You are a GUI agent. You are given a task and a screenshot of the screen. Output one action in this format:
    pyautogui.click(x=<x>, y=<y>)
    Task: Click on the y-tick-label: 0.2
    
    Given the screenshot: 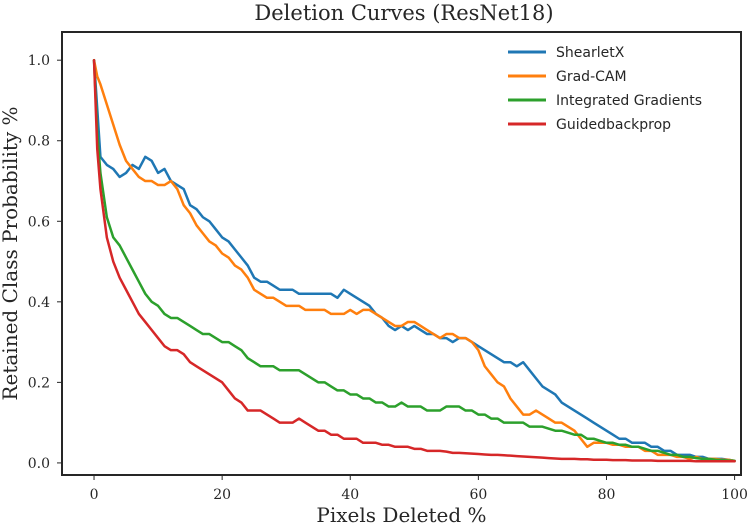 What is the action you would take?
    pyautogui.click(x=39, y=383)
    